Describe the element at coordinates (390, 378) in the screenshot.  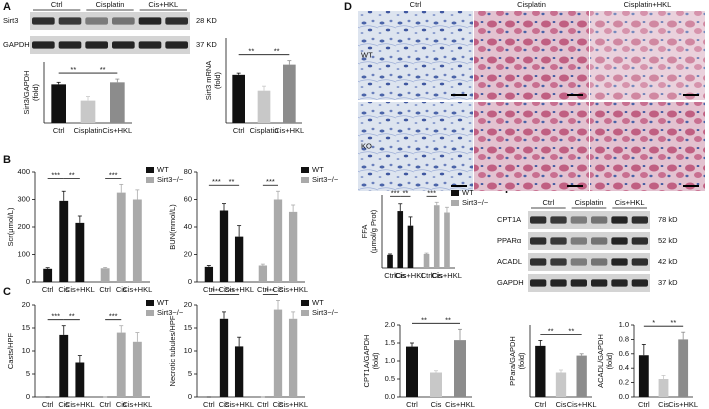
I see `y-tick-label: 0.5` at that location.